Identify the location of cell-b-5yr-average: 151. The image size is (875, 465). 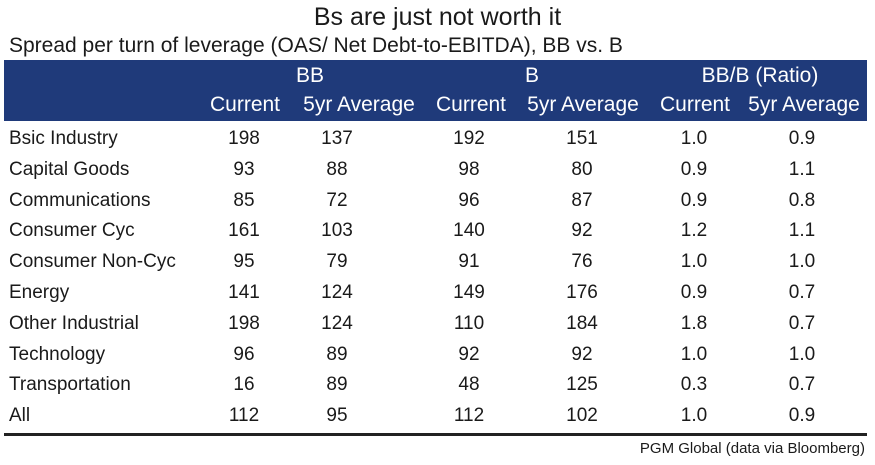
(582, 138).